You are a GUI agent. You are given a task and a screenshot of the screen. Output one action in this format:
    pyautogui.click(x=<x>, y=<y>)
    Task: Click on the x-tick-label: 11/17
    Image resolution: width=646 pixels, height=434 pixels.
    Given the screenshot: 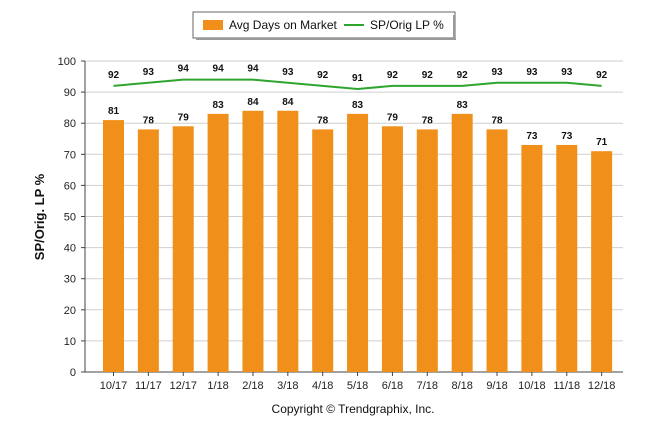 What is the action you would take?
    pyautogui.click(x=148, y=386)
    